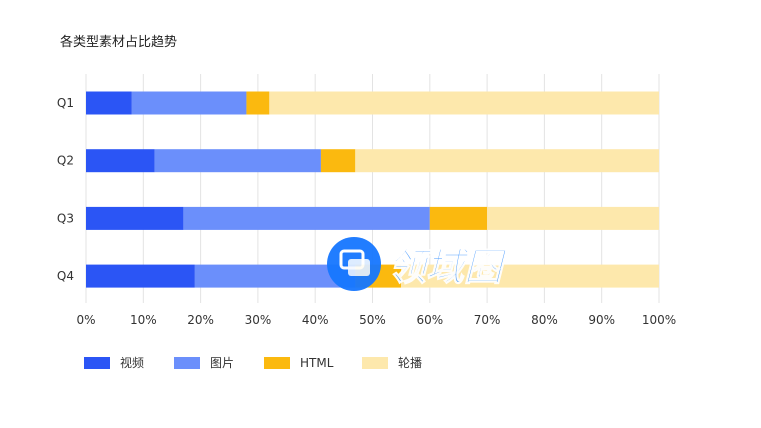  I want to click on x-tick-label: 0%, so click(85, 320).